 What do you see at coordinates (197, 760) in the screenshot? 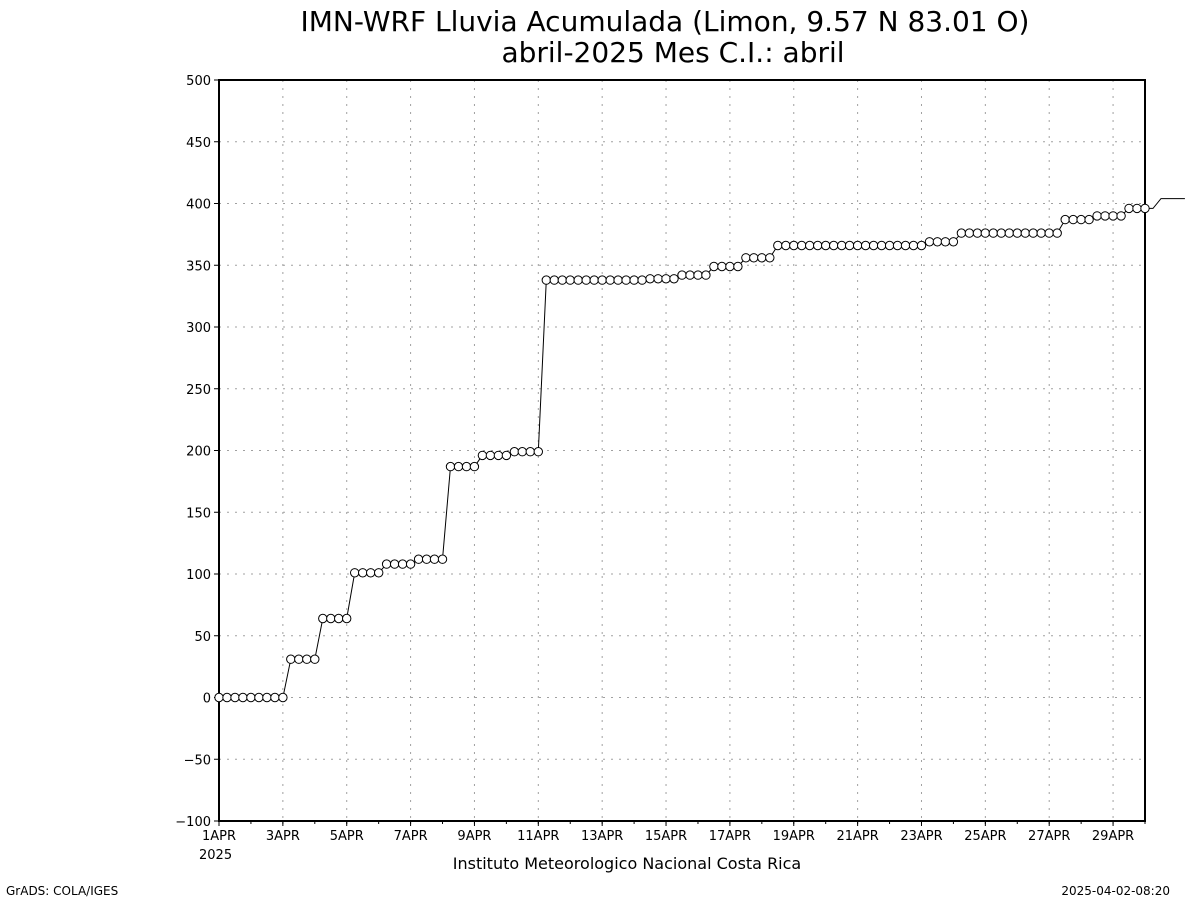
I see `y-tick-label: −50` at bounding box center [197, 760].